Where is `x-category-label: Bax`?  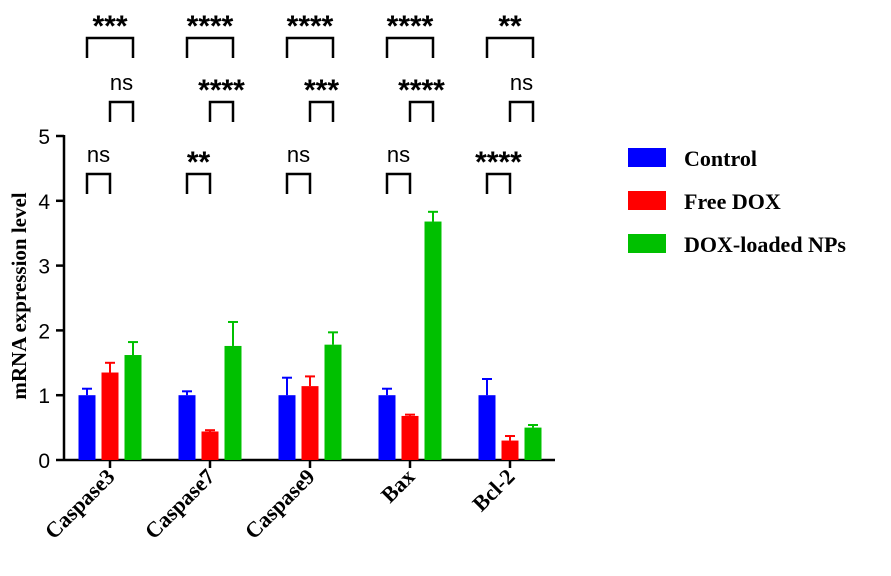 x-category-label: Bax is located at coordinates (398, 486).